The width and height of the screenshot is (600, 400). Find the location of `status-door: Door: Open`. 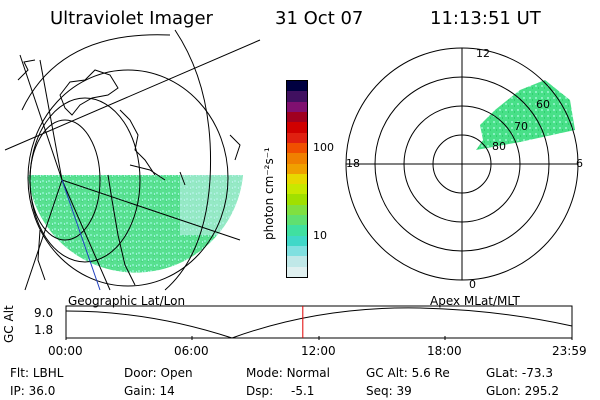

status-door: Door: Open is located at coordinates (158, 373).